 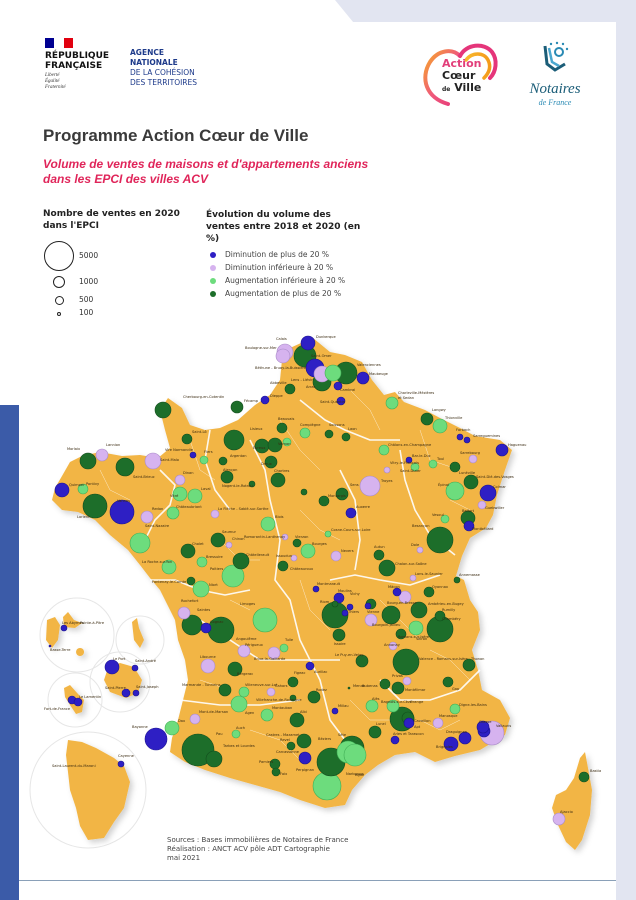 What do you see at coordinates (335, 711) in the screenshot?
I see `epci-bubble: Millau` at bounding box center [335, 711].